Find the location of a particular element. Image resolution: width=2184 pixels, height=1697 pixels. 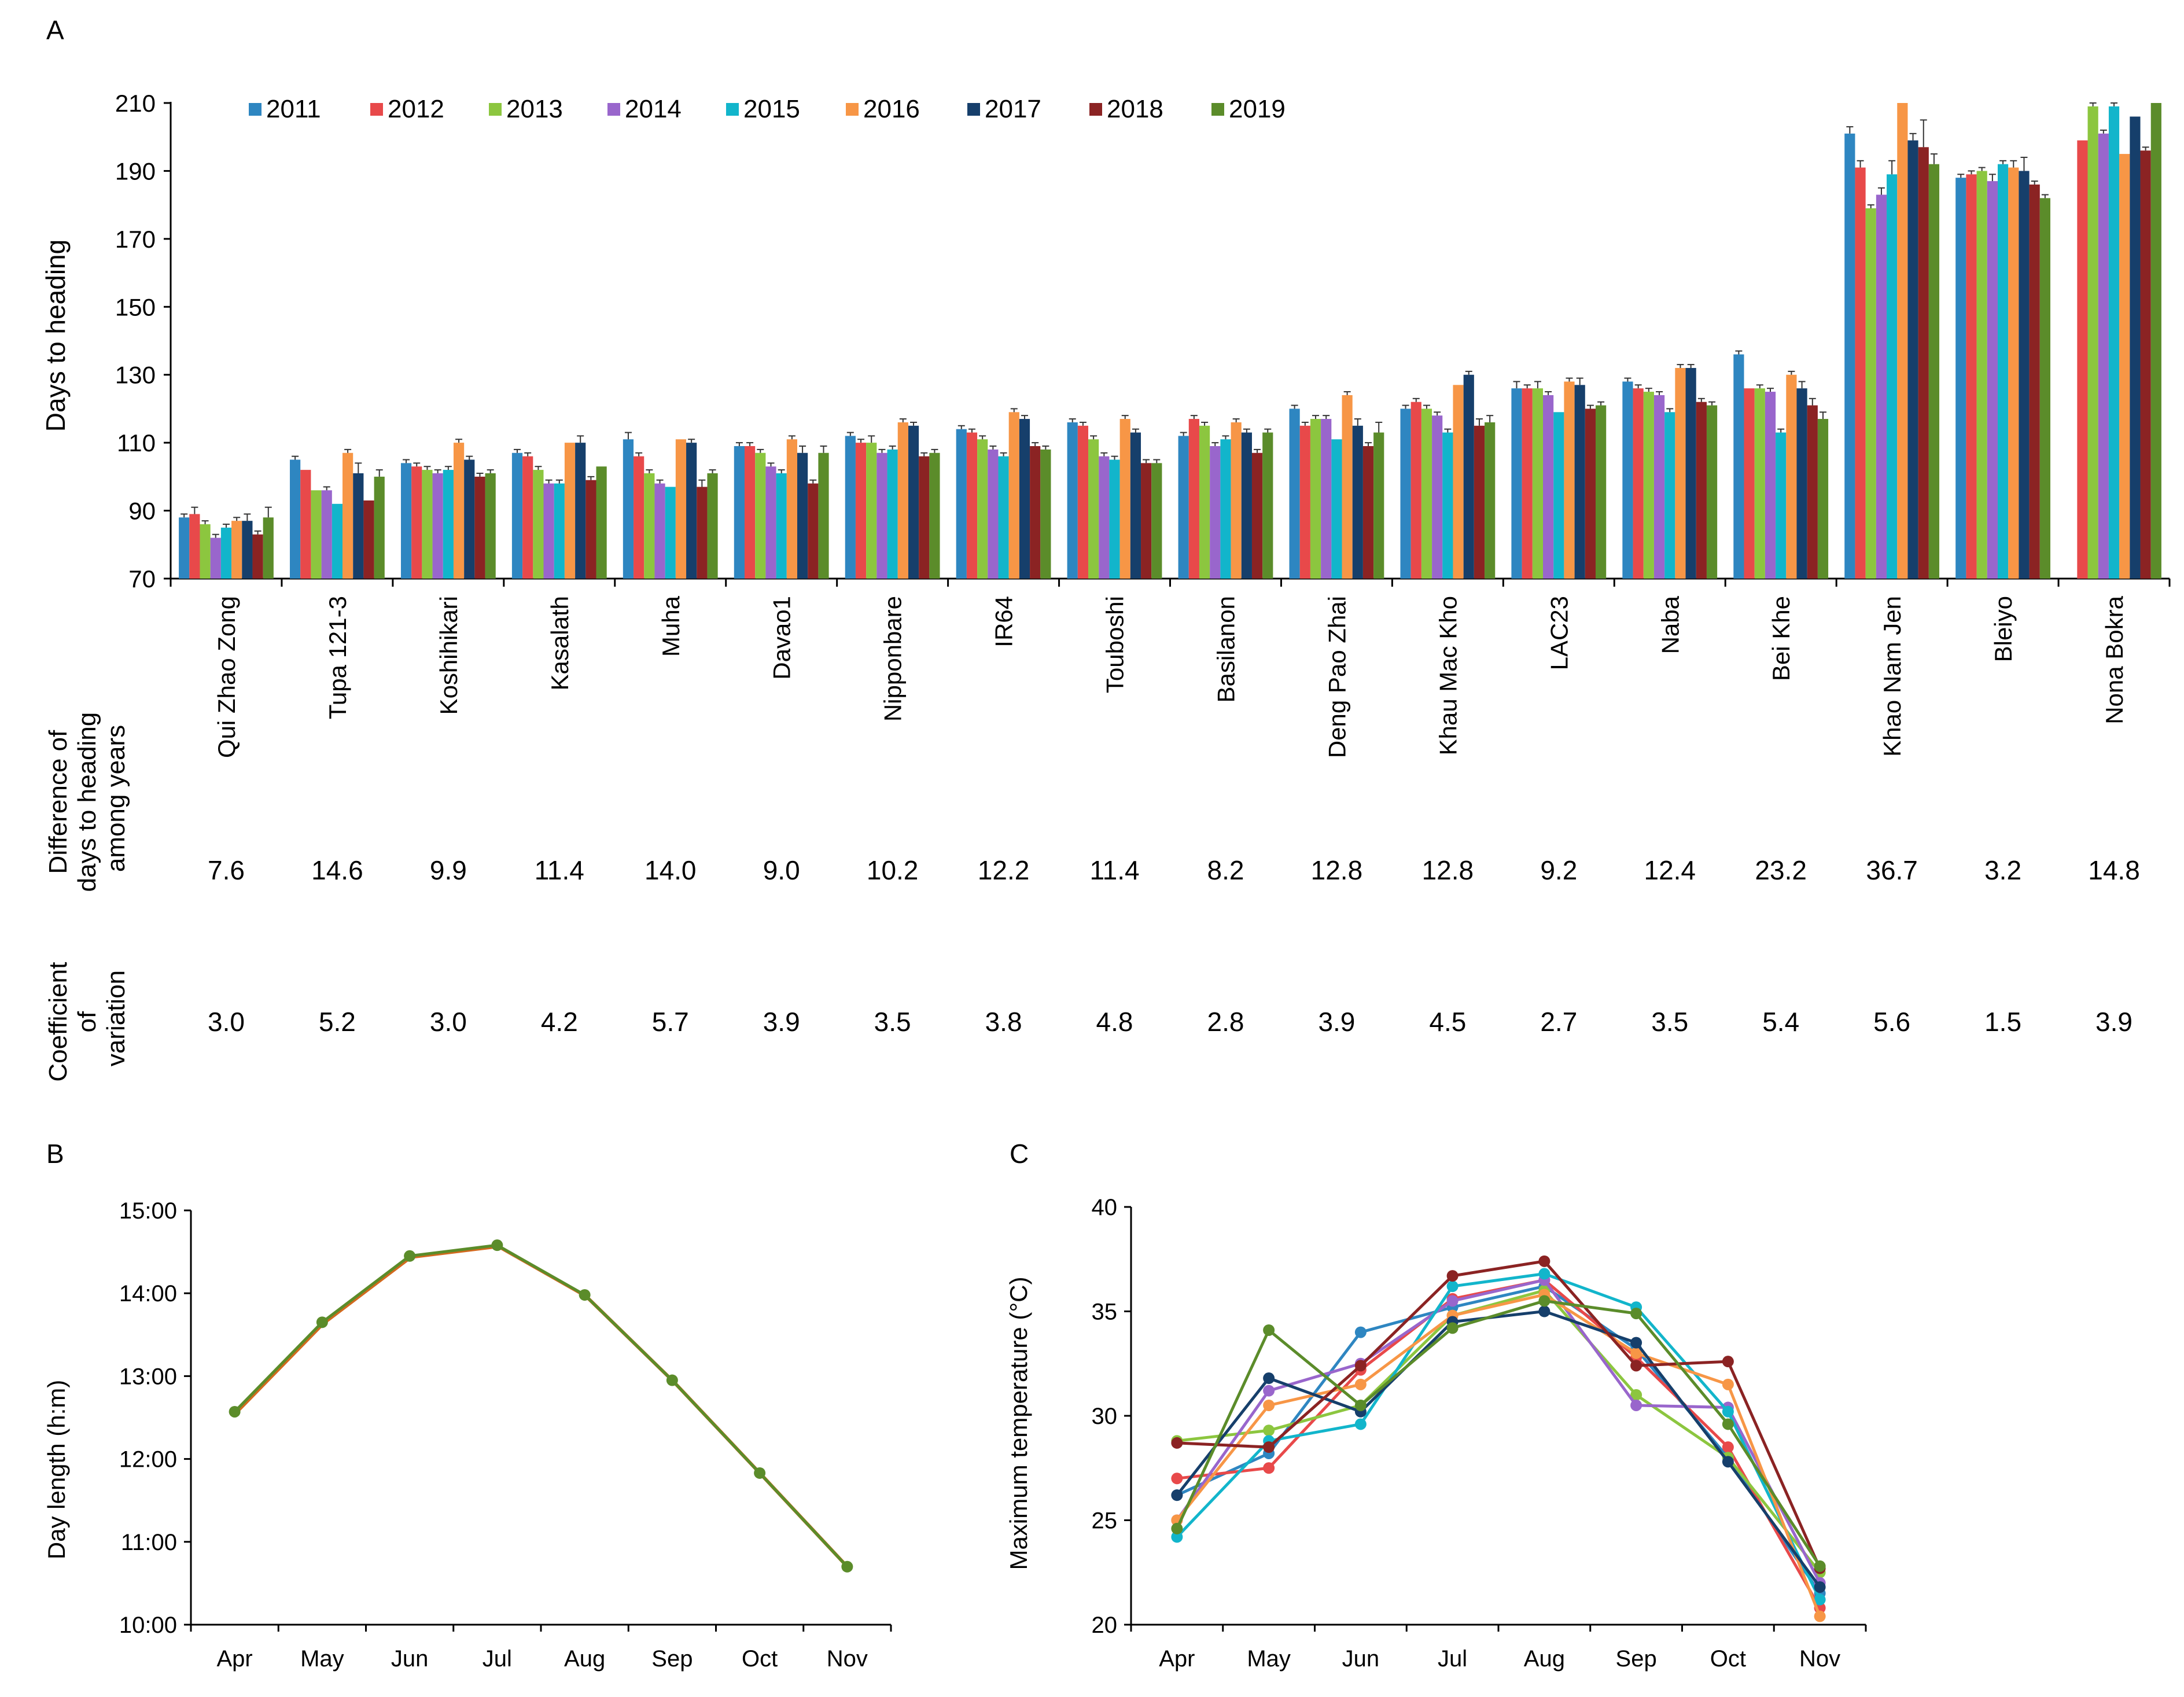

chart-c-x-tick-label: Oct is located at coordinates (1728, 1659).